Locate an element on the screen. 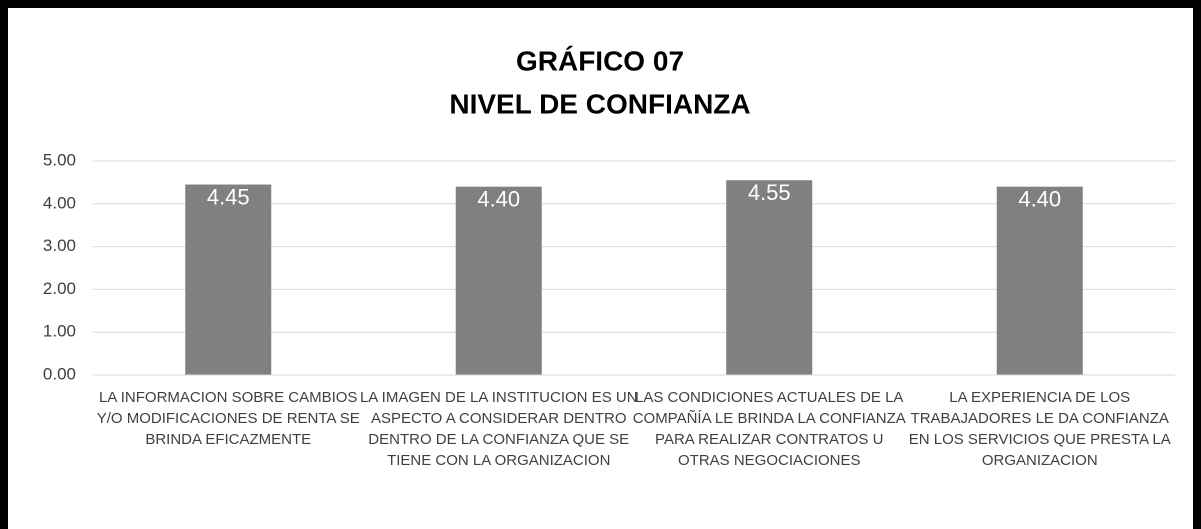 The height and width of the screenshot is (529, 1201). y-tick-label: 5.00 is located at coordinates (59, 159).